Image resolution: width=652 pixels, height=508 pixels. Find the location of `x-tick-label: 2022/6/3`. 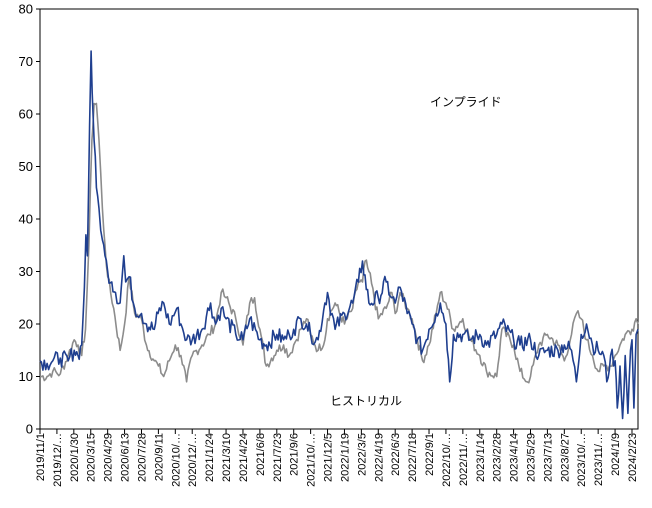

x-tick-label: 2022/6/3 is located at coordinates (396, 454).